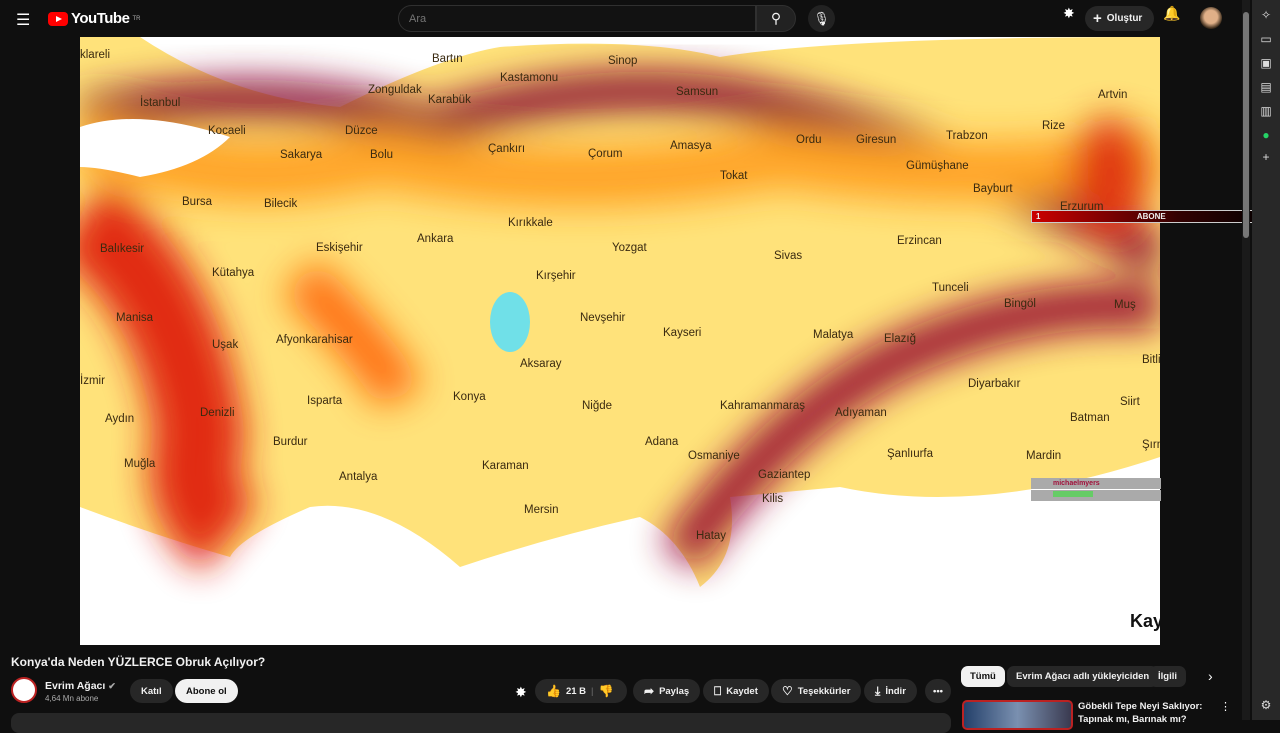  Describe the element at coordinates (449, 100) in the screenshot. I see `city-label: Karabük` at that location.